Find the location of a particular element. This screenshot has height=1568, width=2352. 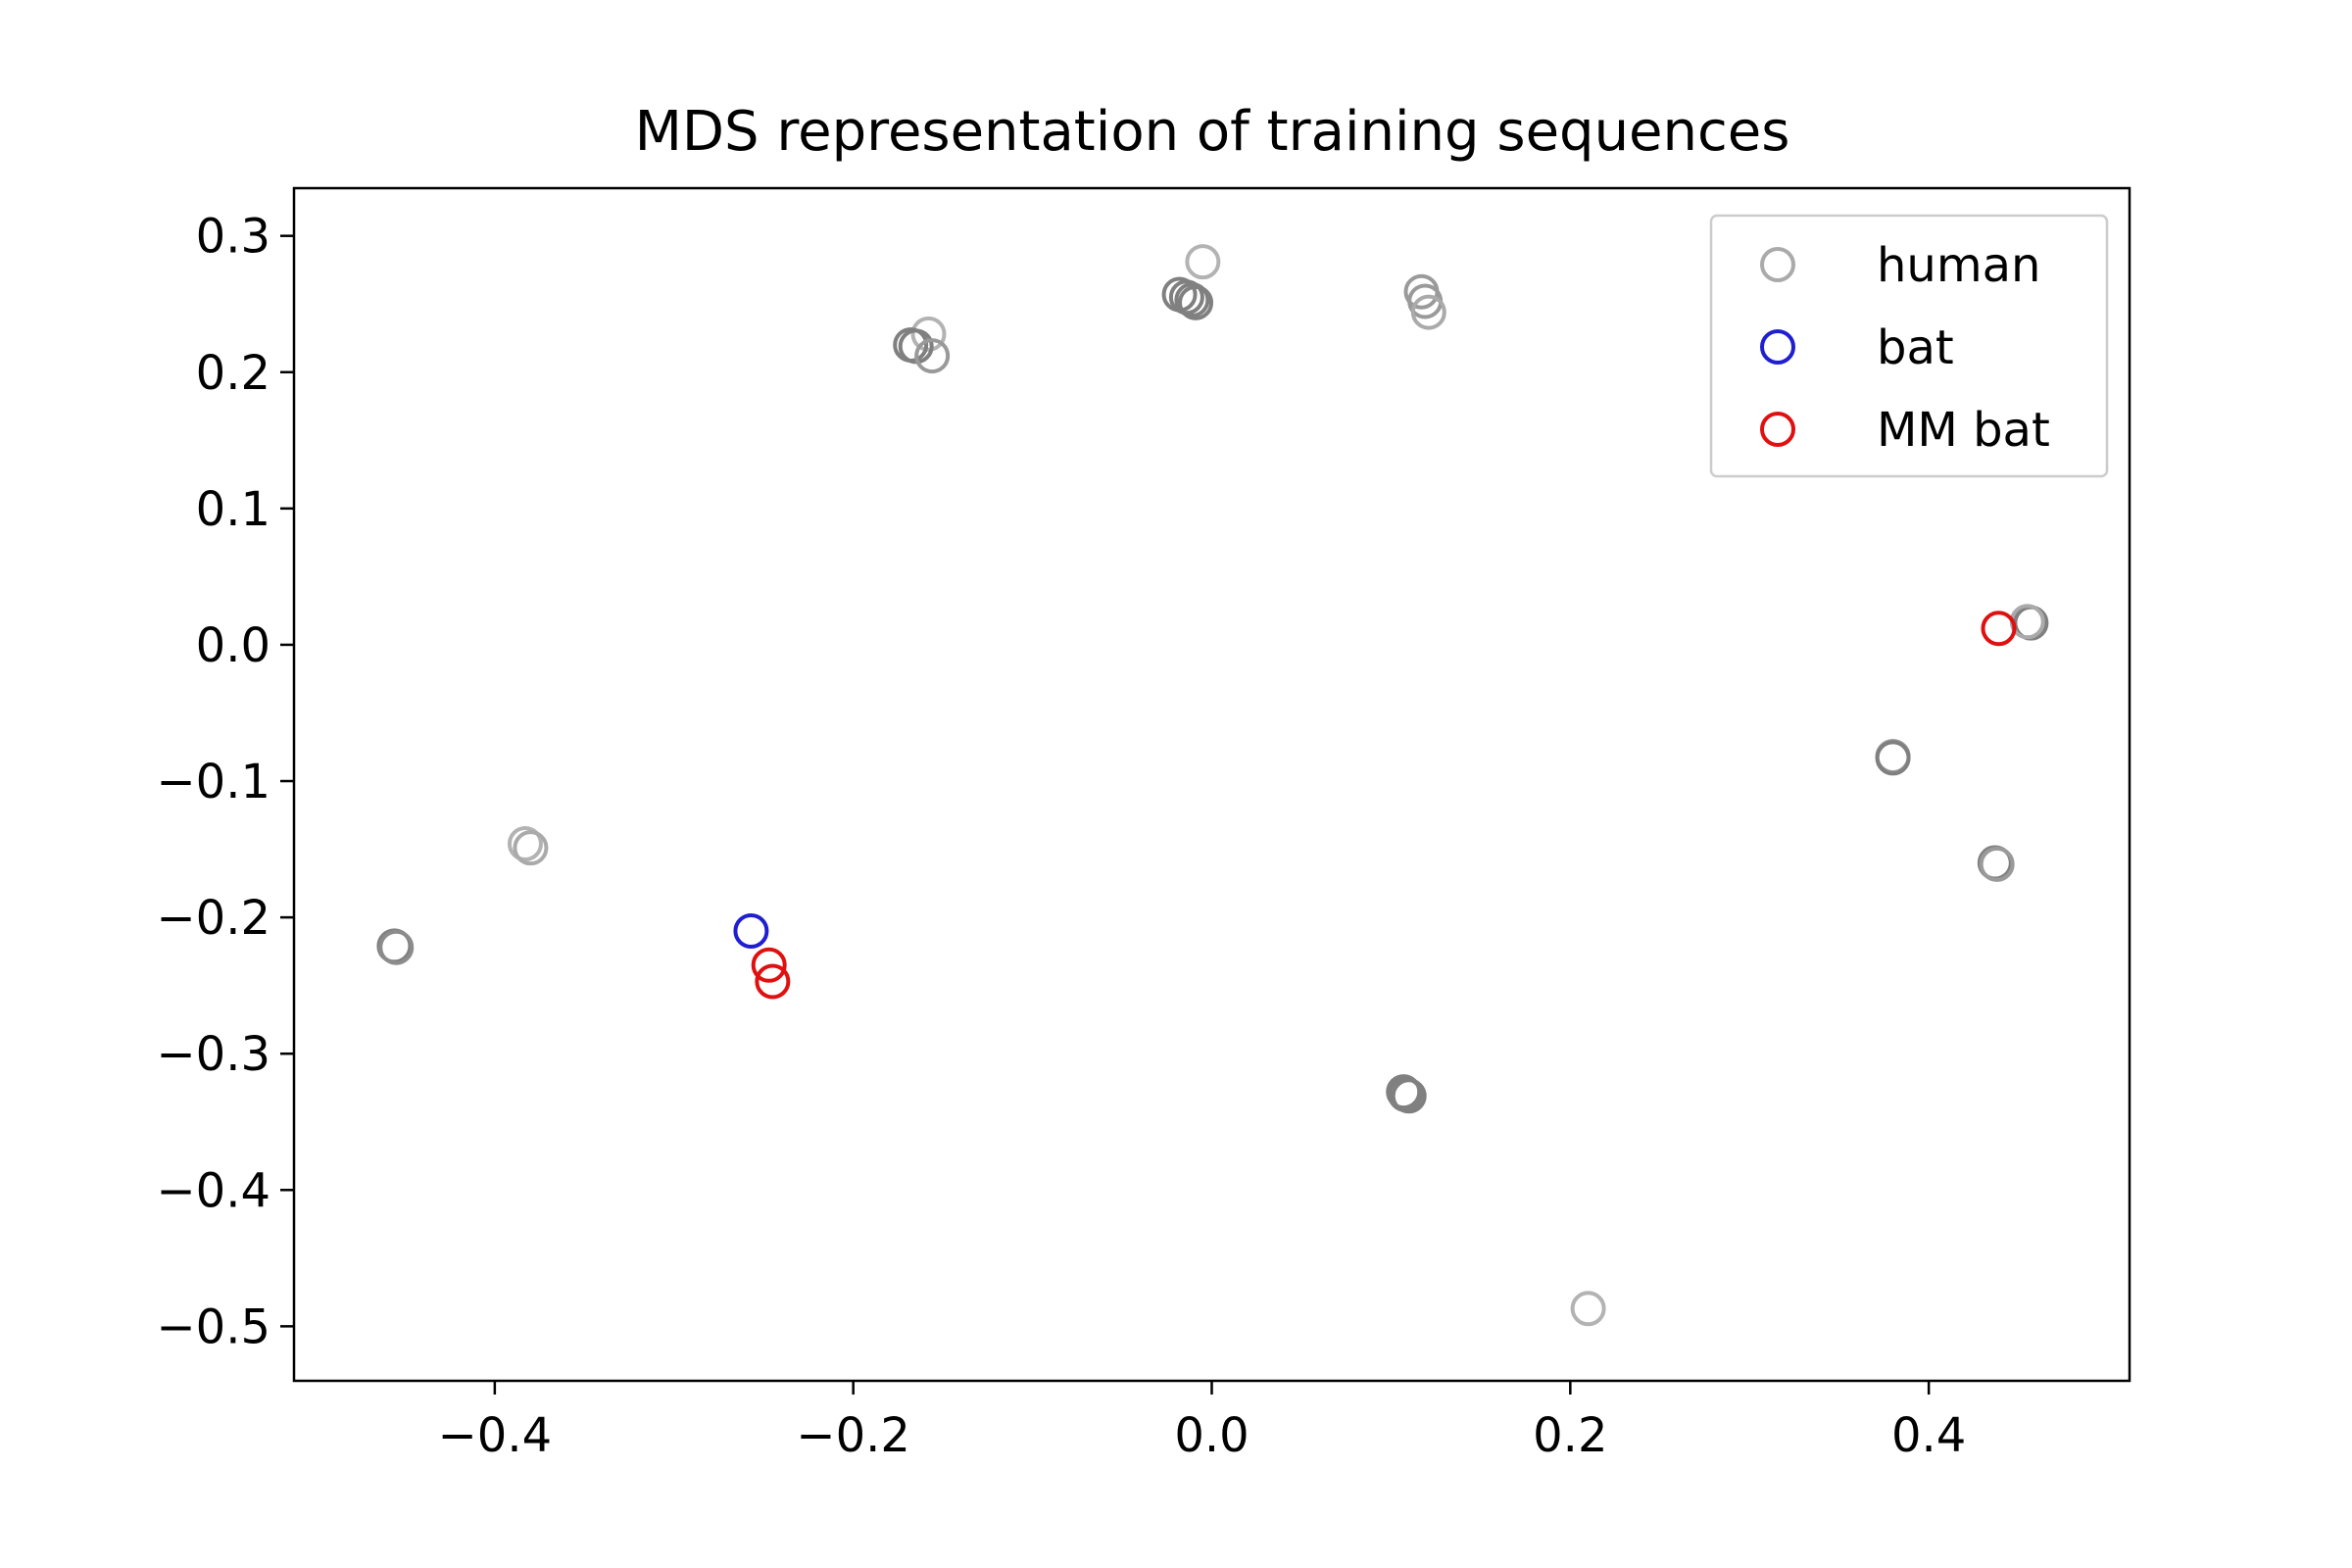

legend-box is located at coordinates (1909, 346).